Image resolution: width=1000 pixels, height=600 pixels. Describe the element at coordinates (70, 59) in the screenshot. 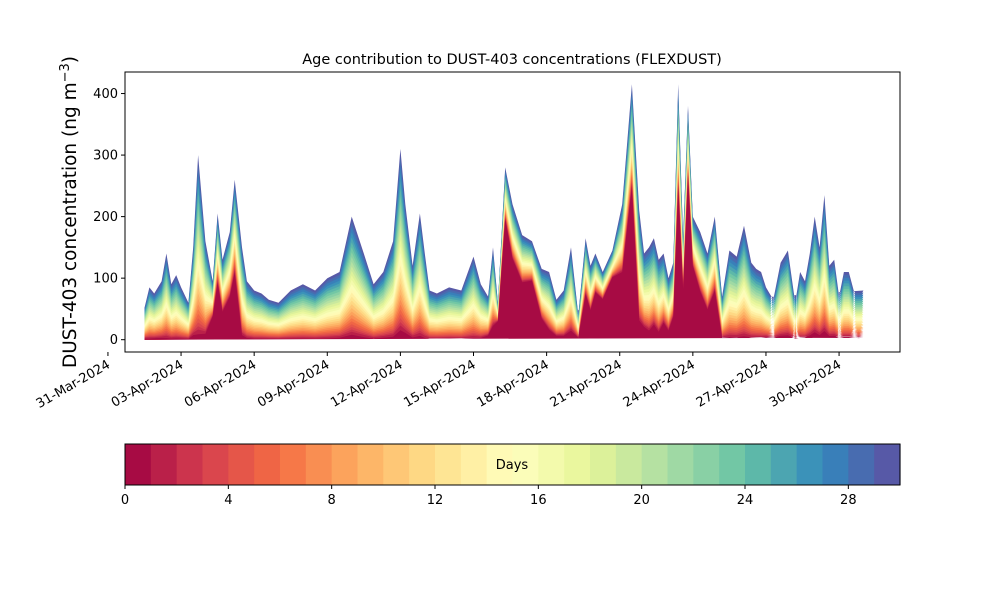

I see `y-axis-label-close: )` at that location.